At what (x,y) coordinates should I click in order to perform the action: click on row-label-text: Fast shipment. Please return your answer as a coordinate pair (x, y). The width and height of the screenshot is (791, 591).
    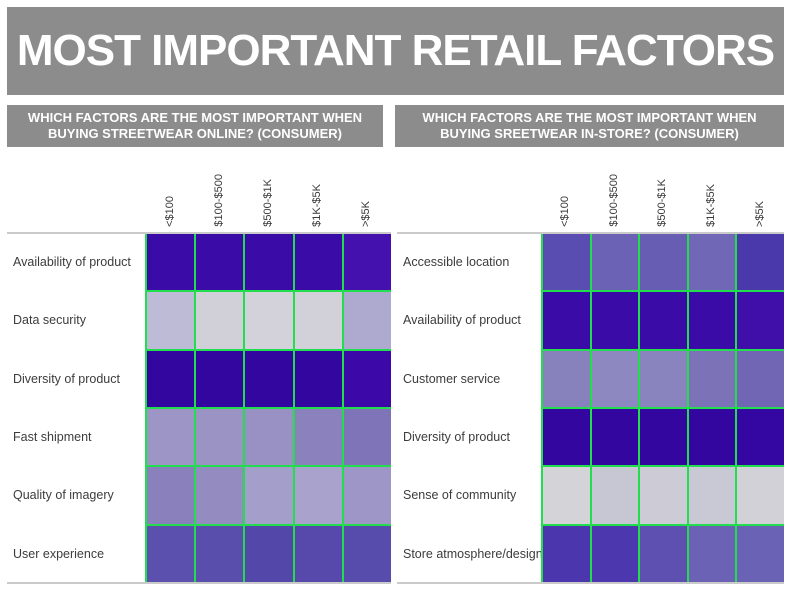
    Looking at the image, I should click on (52, 437).